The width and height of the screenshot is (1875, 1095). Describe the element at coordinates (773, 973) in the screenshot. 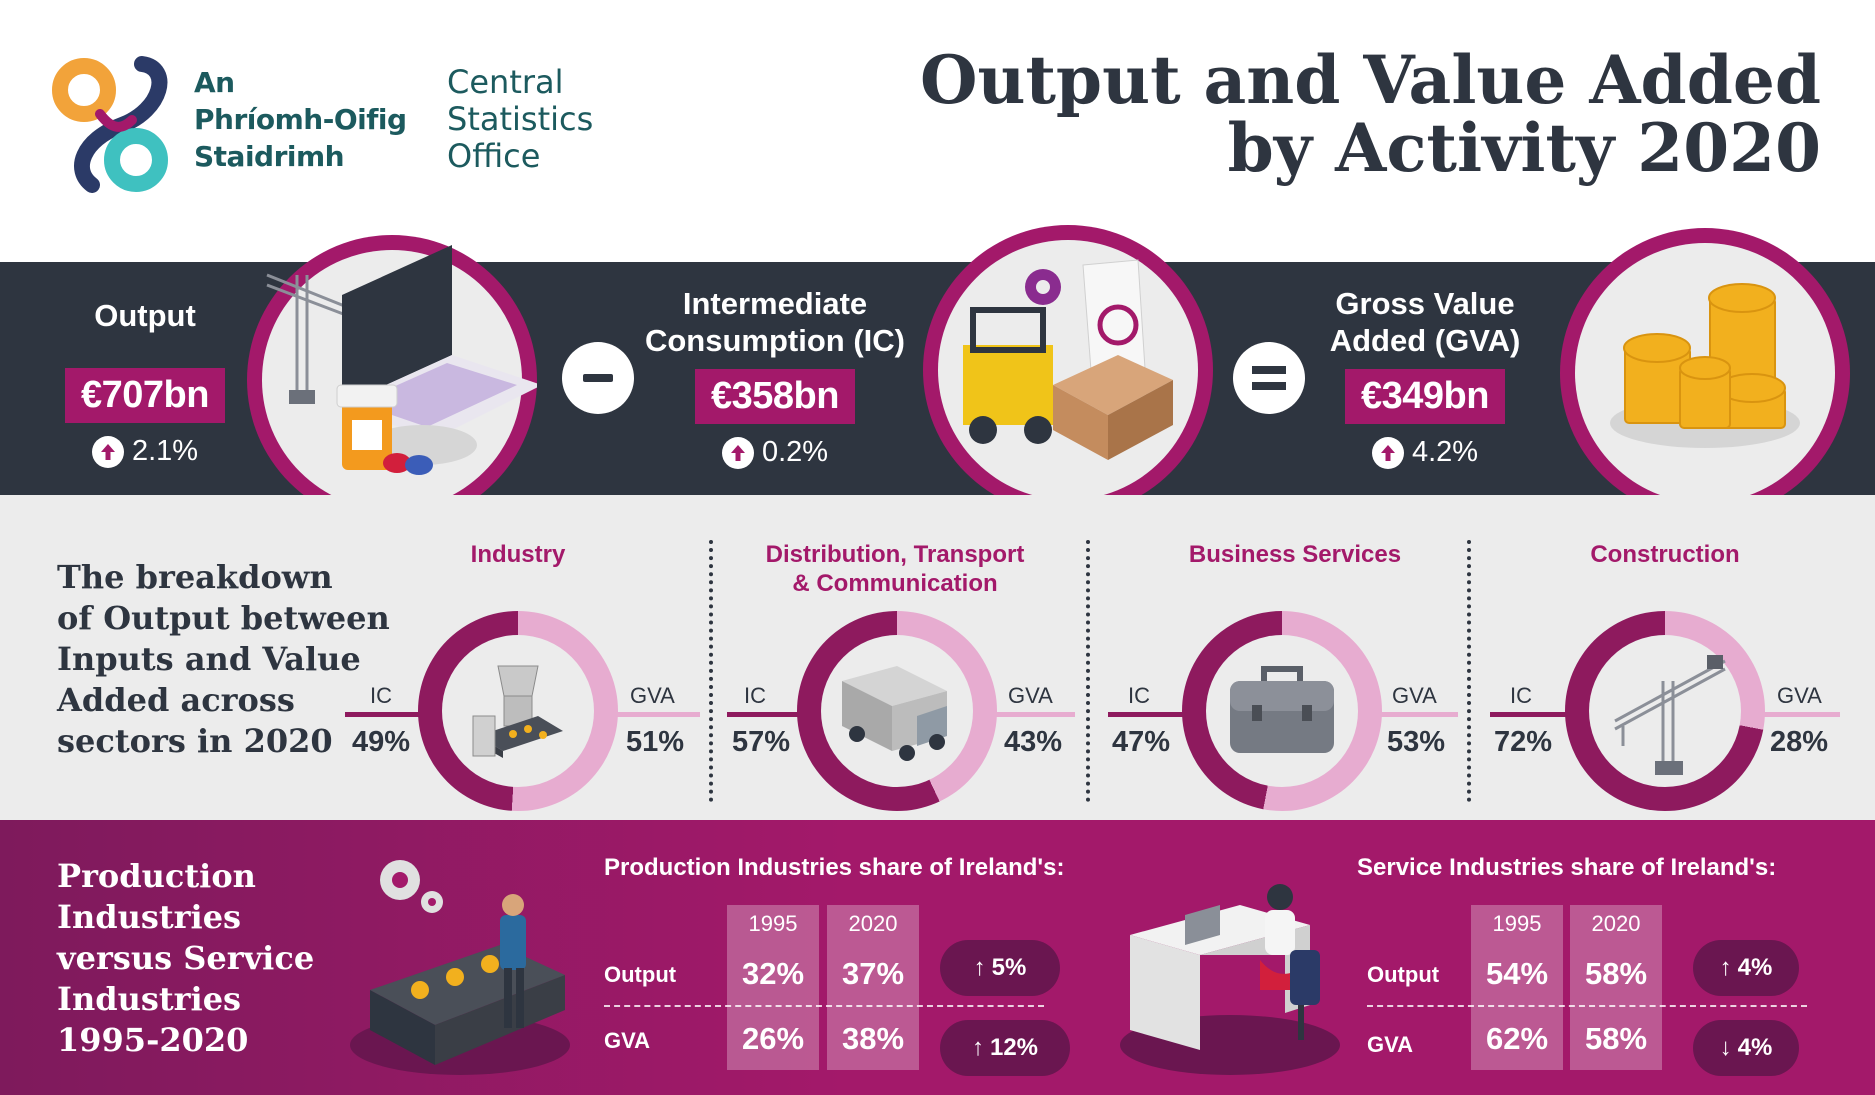

I see `production-output-1995: 32%` at that location.